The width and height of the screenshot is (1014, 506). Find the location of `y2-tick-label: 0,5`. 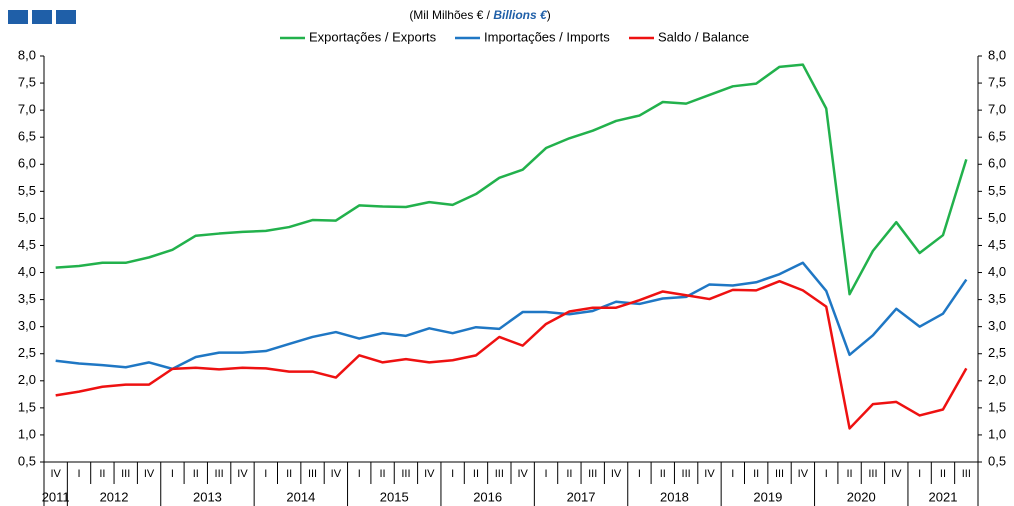

y2-tick-label: 0,5 is located at coordinates (997, 460).